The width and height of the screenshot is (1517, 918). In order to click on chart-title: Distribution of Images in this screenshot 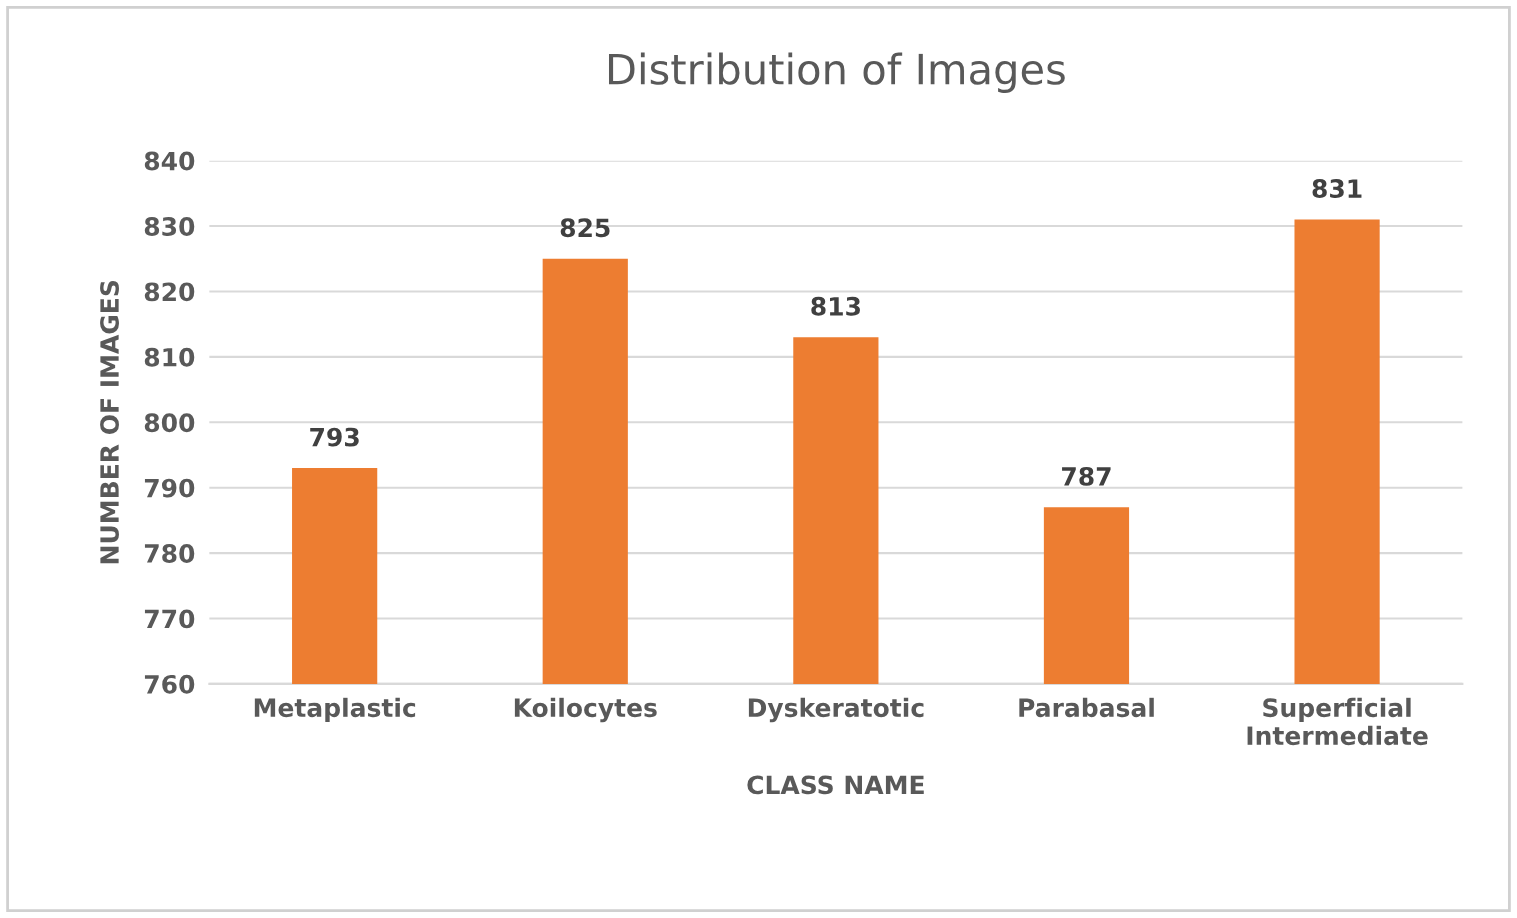, I will do `click(836, 72)`.